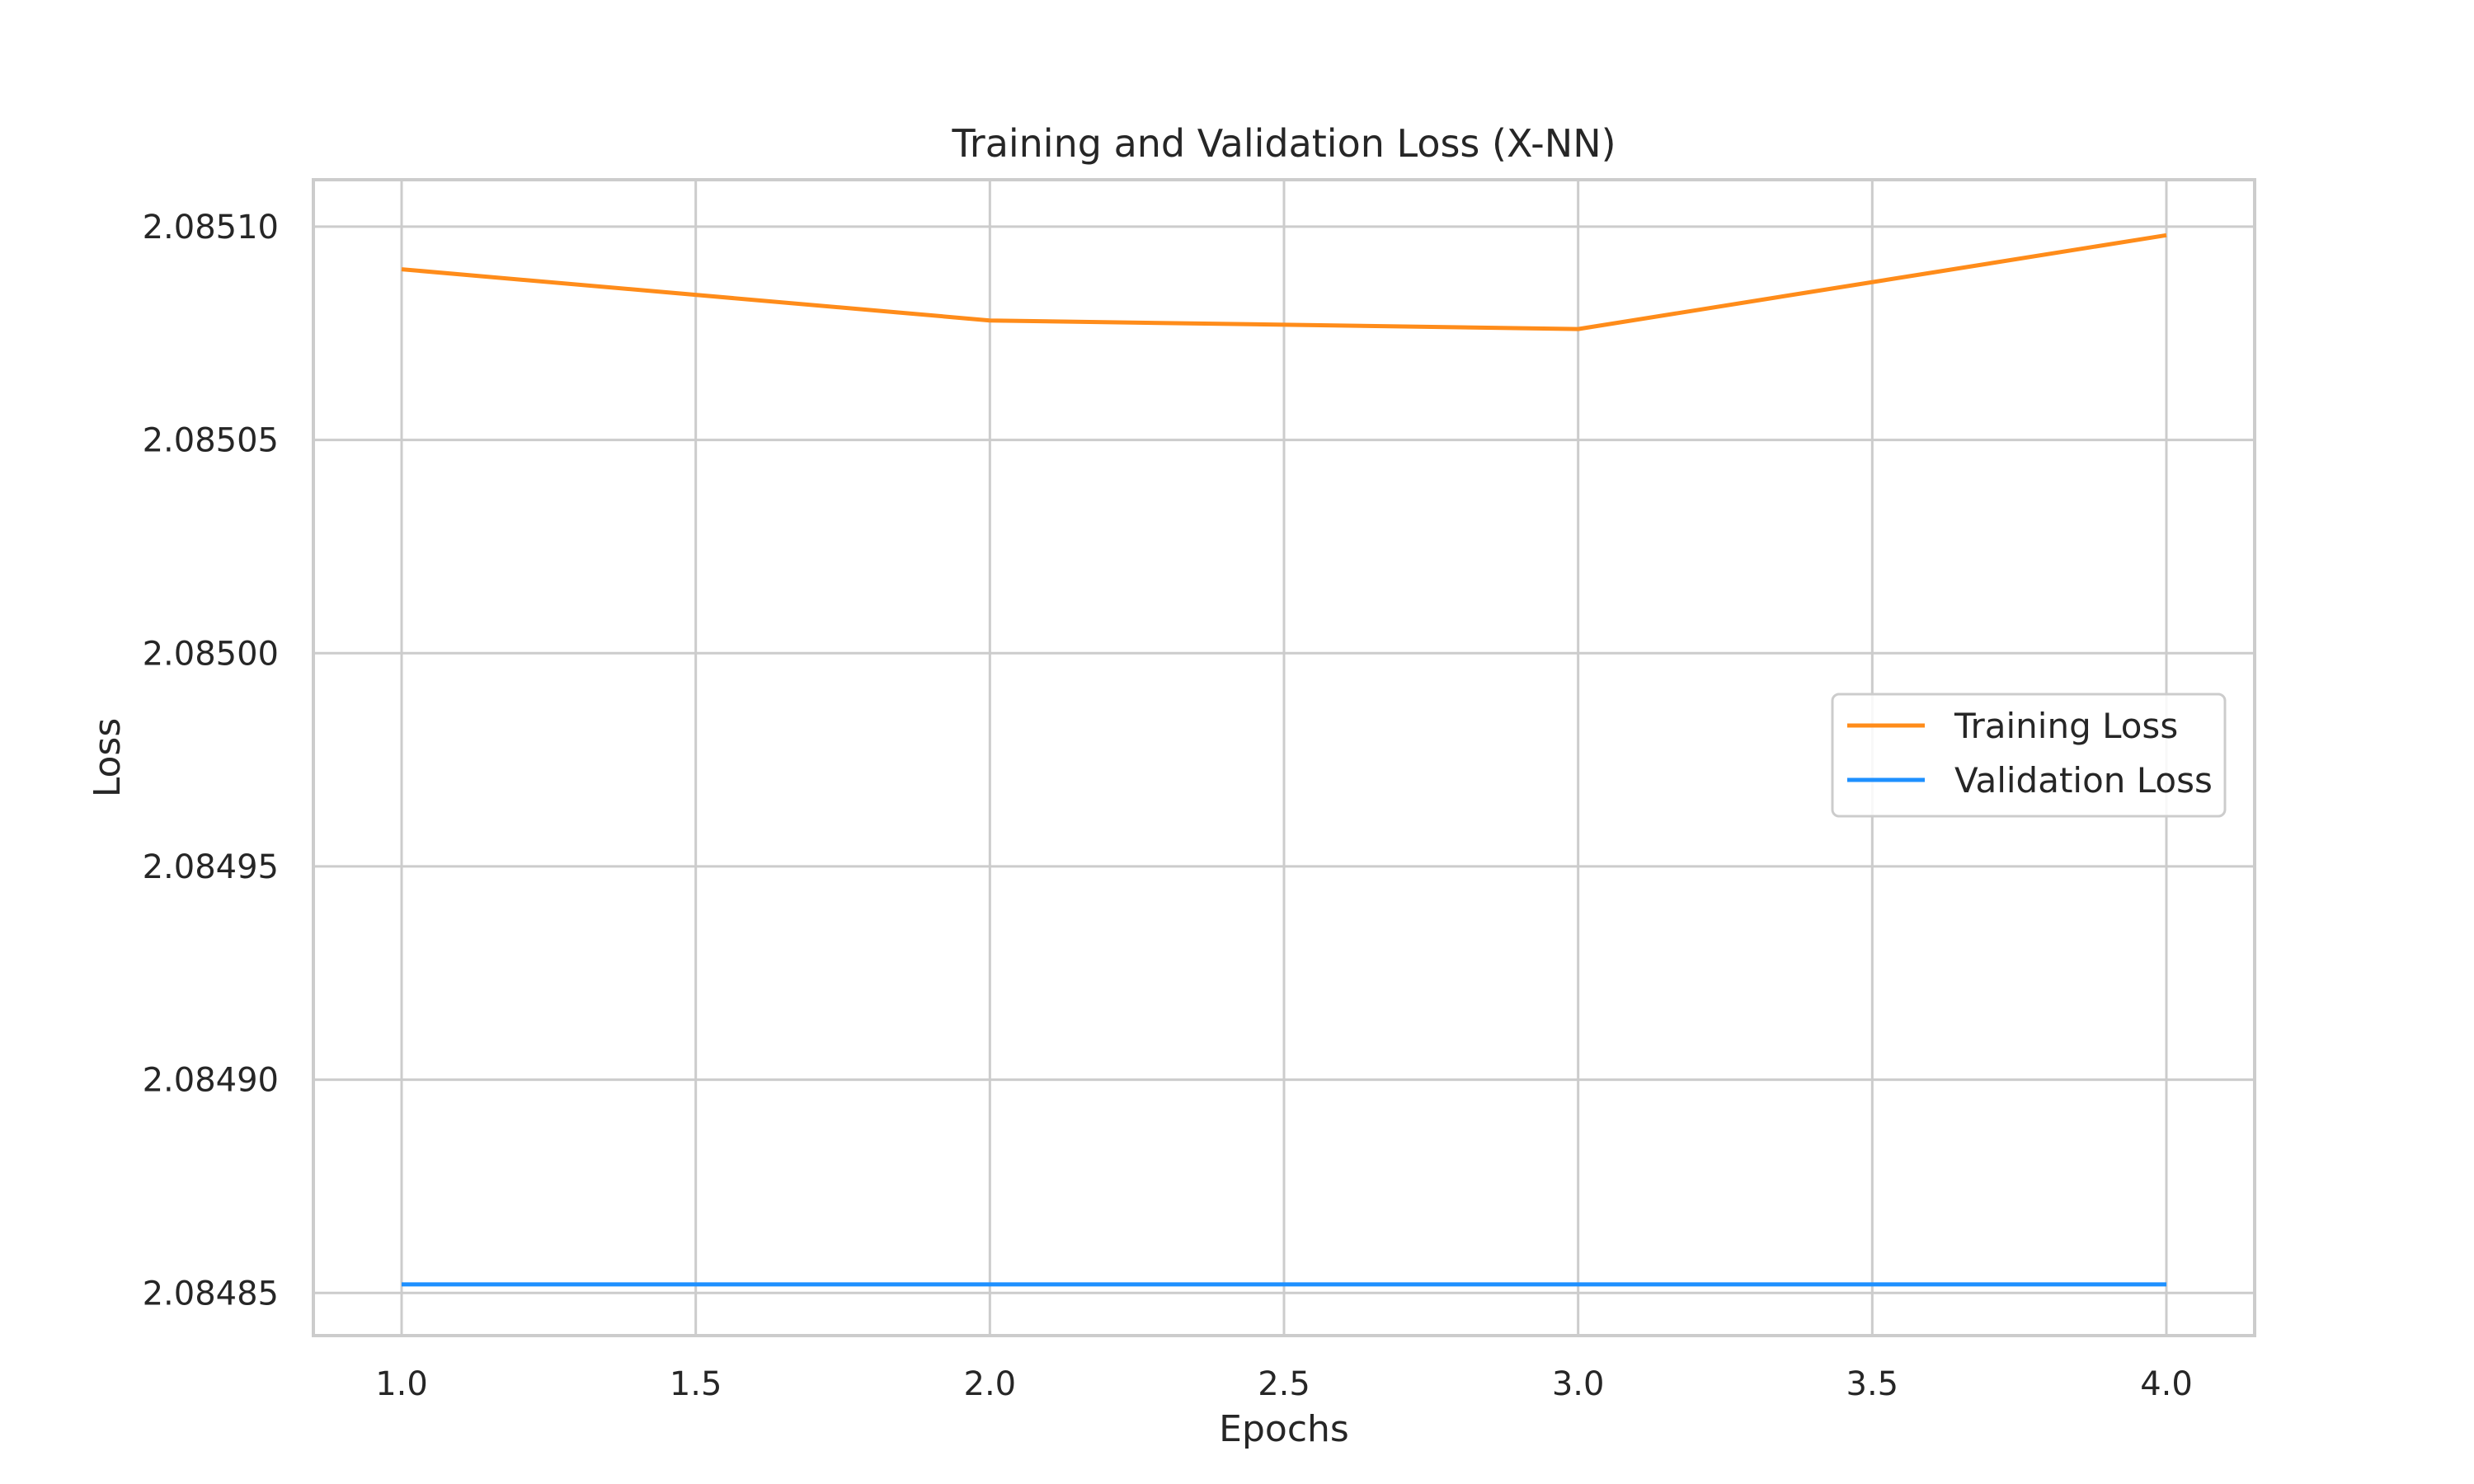  Describe the element at coordinates (401, 1384) in the screenshot. I see `x-tick-label: 1.0` at that location.